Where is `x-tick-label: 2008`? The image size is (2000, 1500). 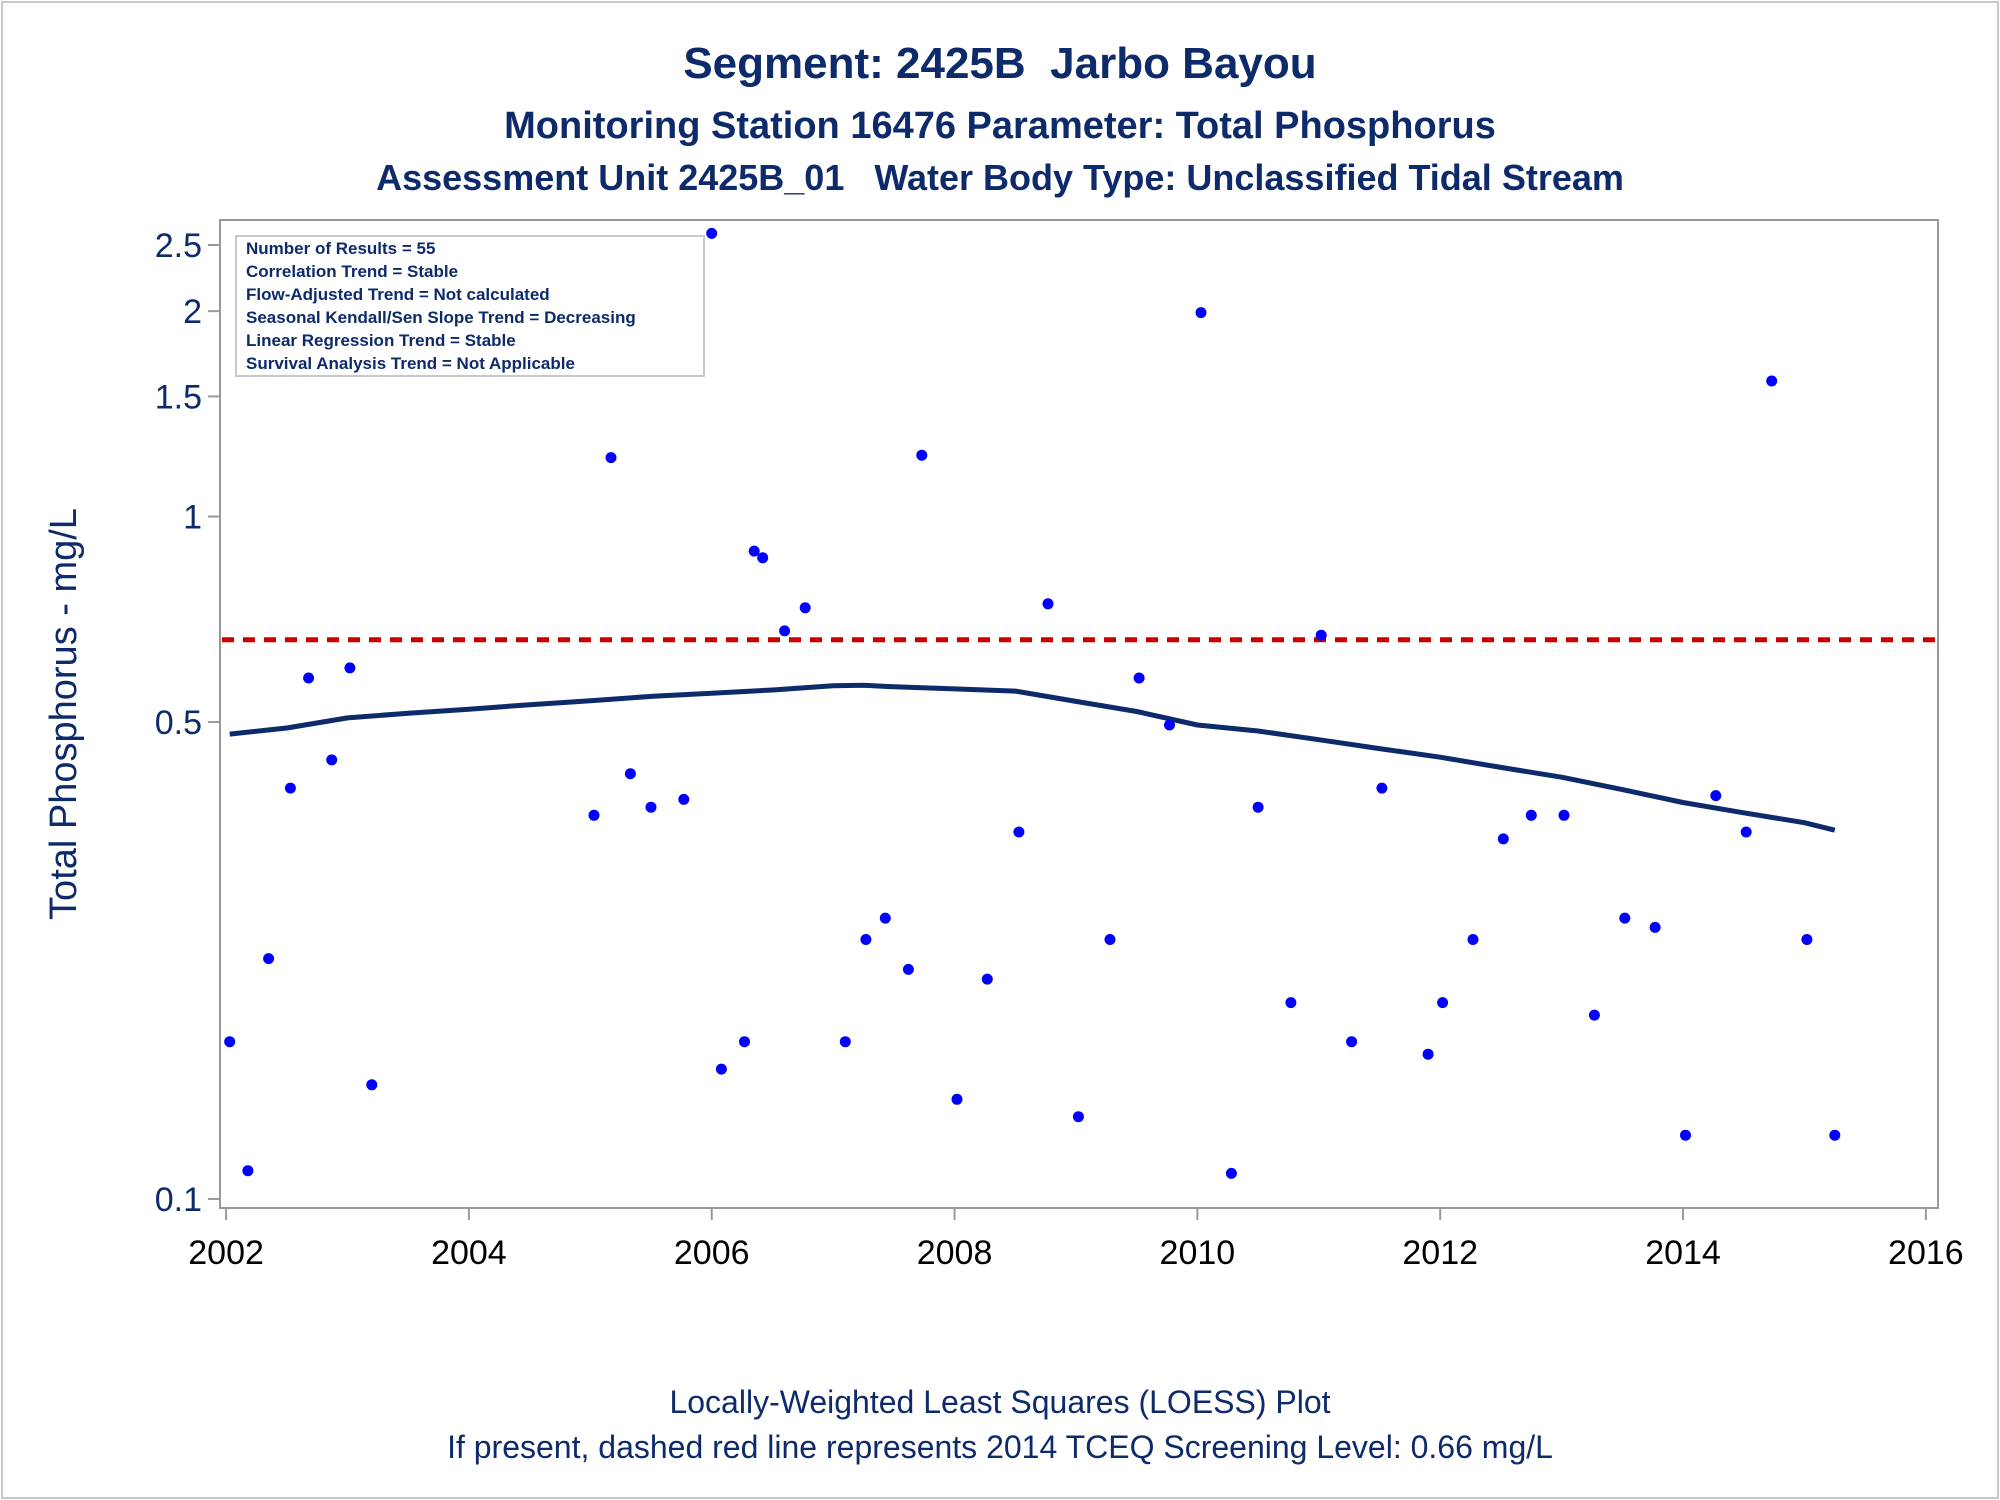
x-tick-label: 2008 is located at coordinates (955, 1253).